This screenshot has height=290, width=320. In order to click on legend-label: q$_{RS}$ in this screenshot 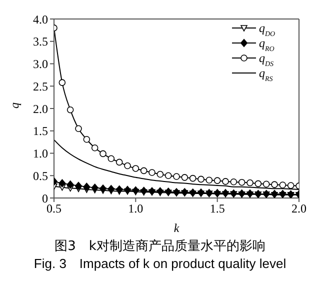, I will do `click(266, 74)`.